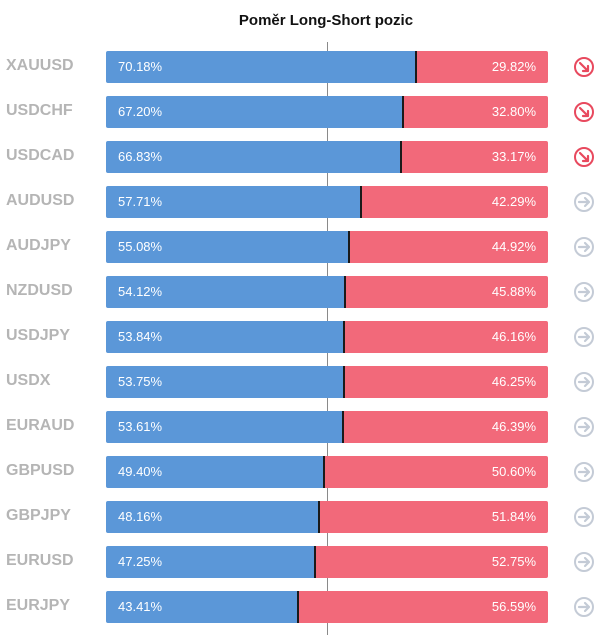  I want to click on ratio-bar: 53.75% 46.25%, so click(327, 382).